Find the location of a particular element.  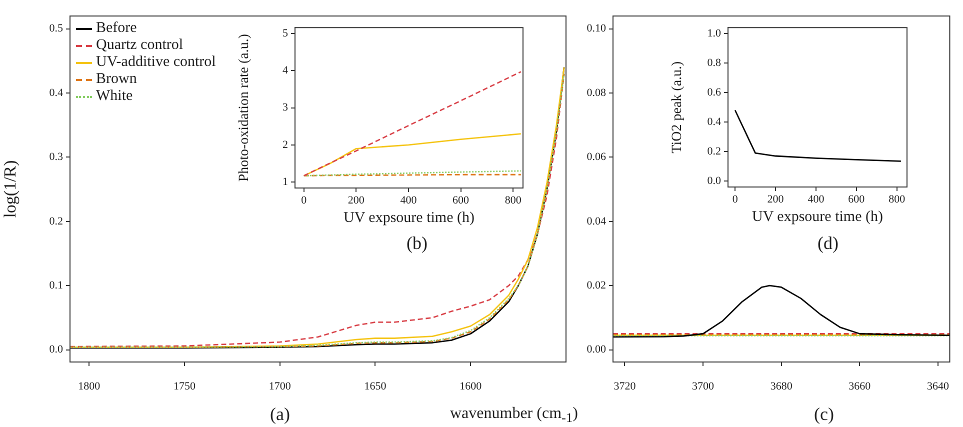

x-tick-label: 1750 is located at coordinates (184, 386).